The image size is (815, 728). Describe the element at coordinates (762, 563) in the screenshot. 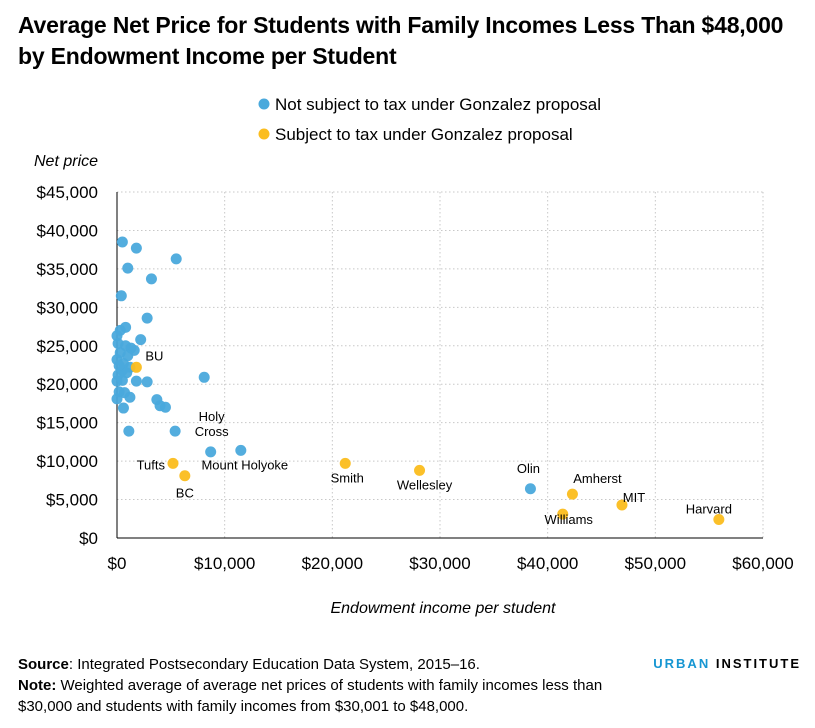

I see `x-tick-label: $60,000` at that location.